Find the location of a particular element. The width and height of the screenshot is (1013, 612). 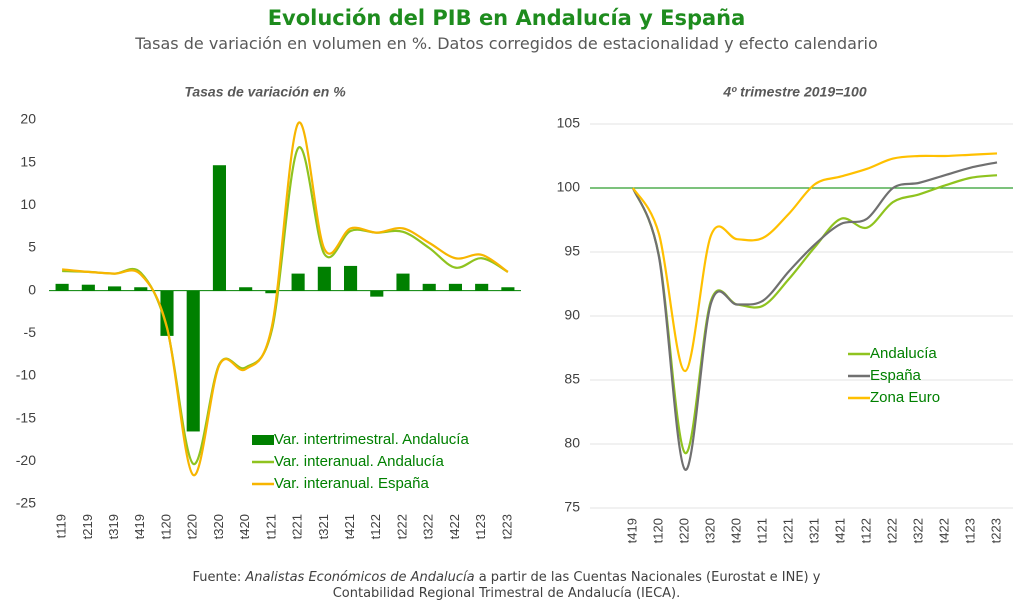

y-tick-label: 80 is located at coordinates (572, 443).